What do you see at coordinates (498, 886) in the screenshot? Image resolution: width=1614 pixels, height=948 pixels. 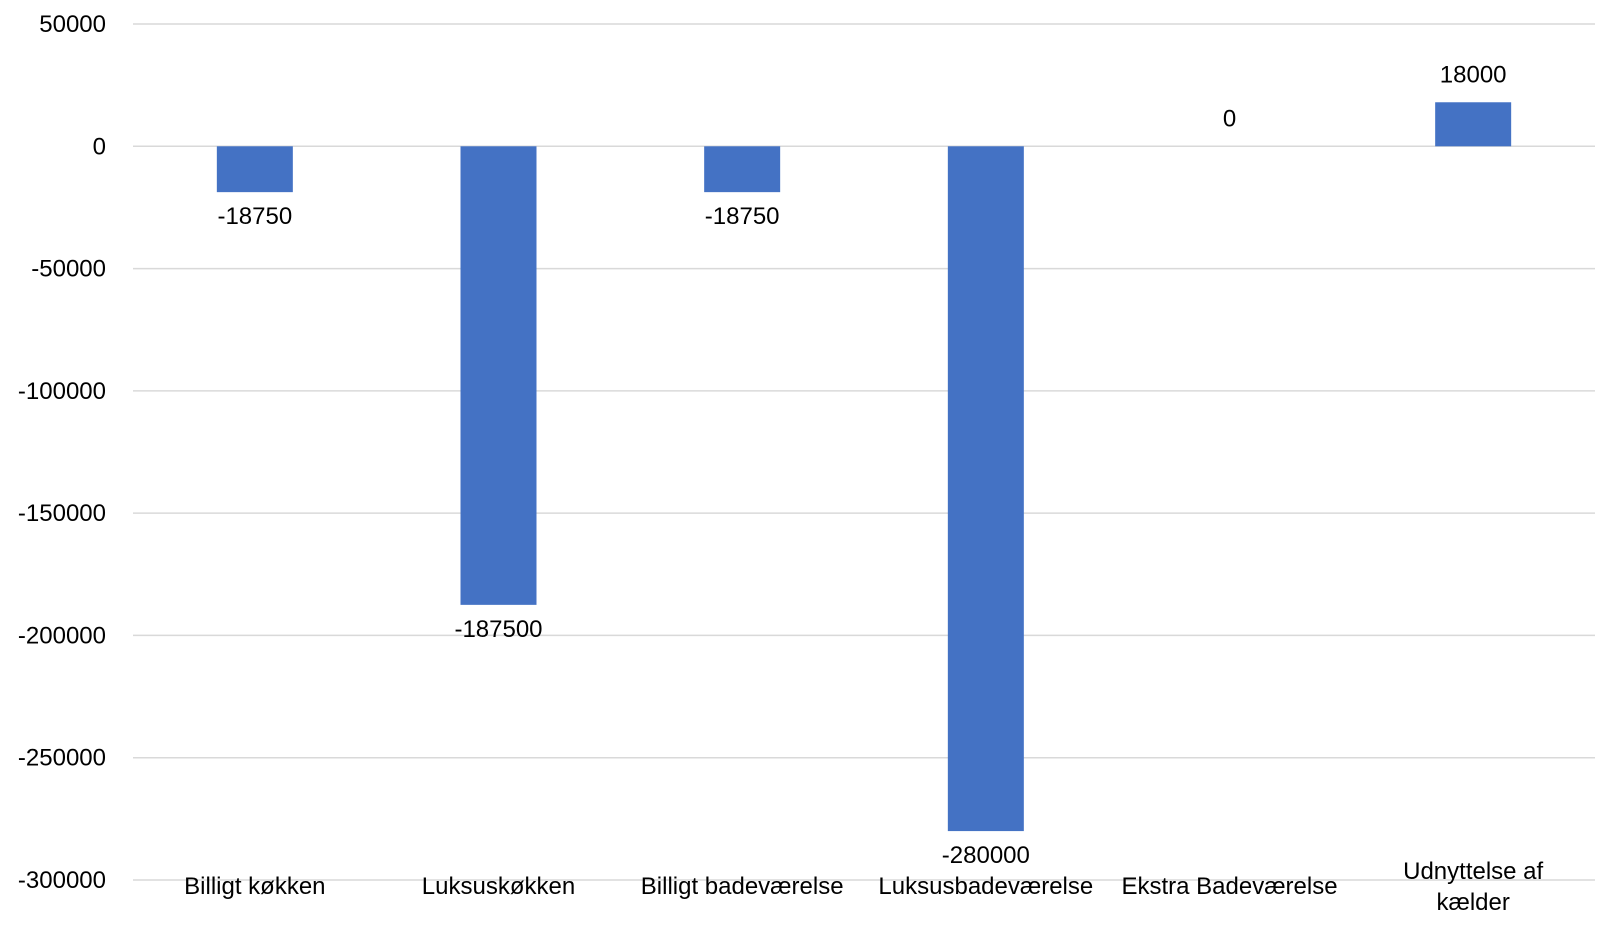 I see `category-label: Luksuskøkken` at bounding box center [498, 886].